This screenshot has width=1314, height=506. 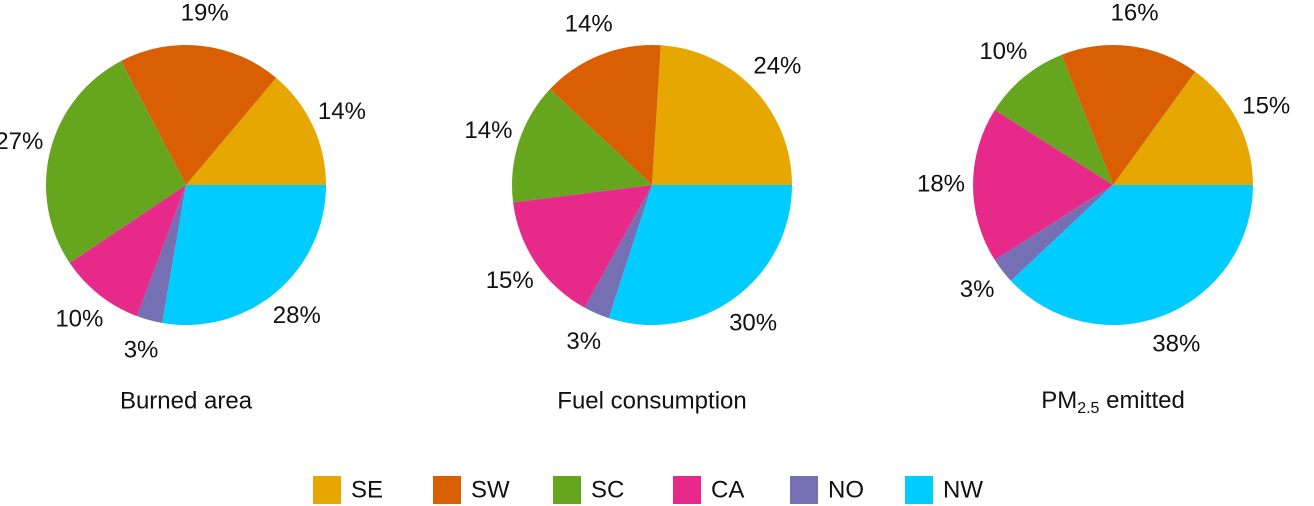 I want to click on legend-label: CA, so click(x=727, y=489).